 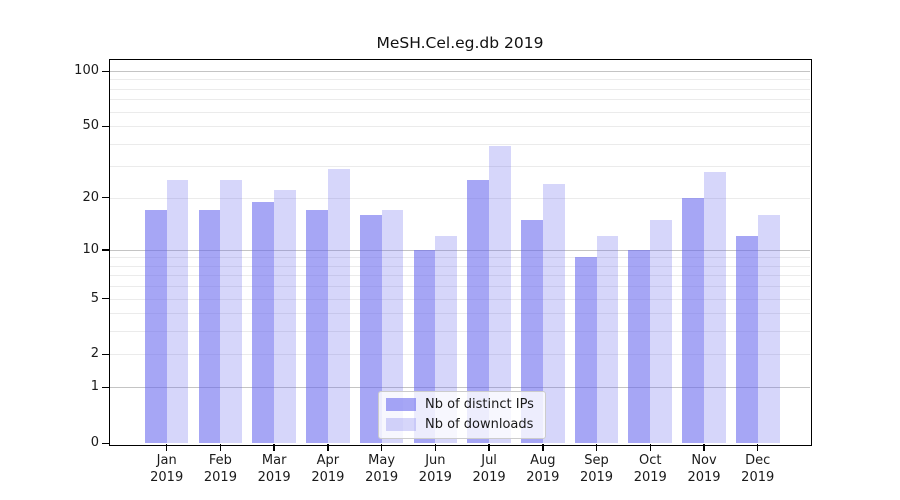 I want to click on x-tick-label: Mar 2019, so click(x=274, y=469).